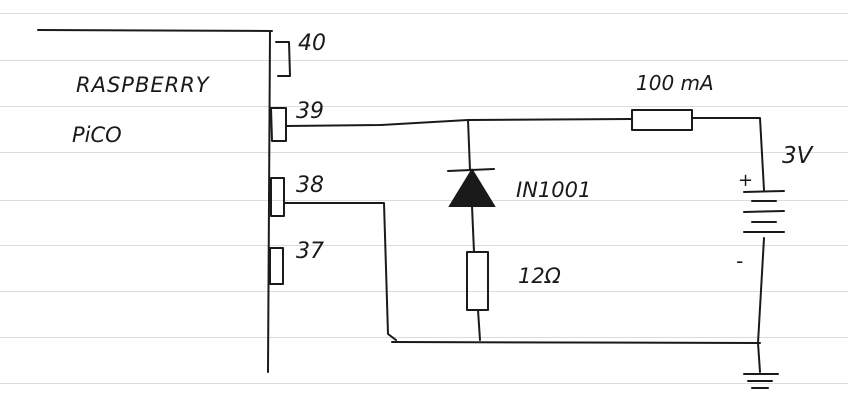 This screenshot has width=848, height=412. I want to click on pin-label-38: 38, so click(310, 185).